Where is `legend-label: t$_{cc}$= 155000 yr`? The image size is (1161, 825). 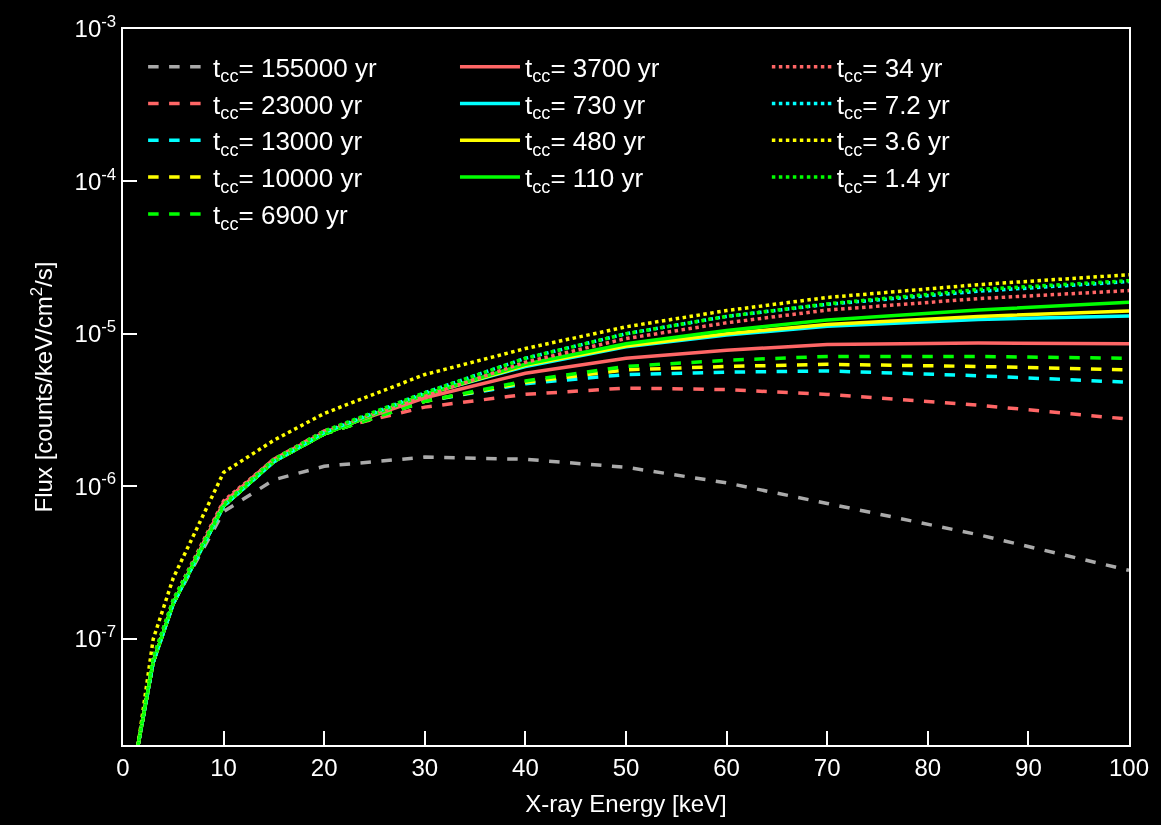
legend-label: t$_{cc}$= 155000 yr is located at coordinates (295, 69).